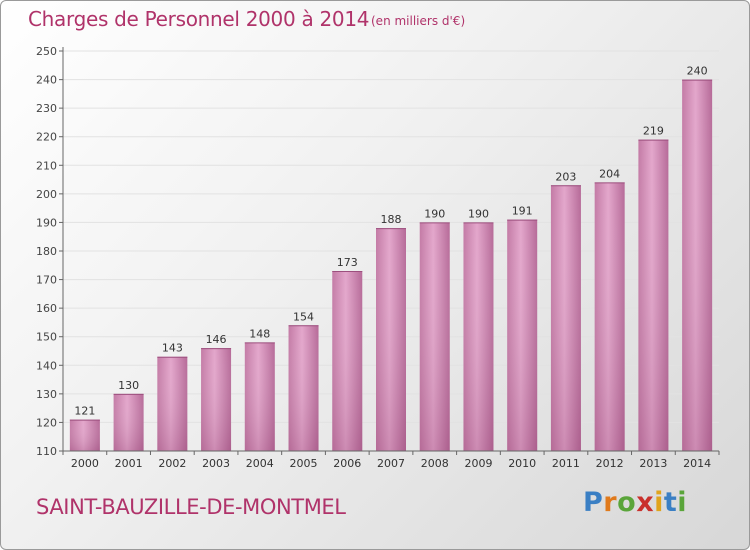 The image size is (750, 550). What do you see at coordinates (46, 165) in the screenshot?
I see `y-tick-label: 210` at bounding box center [46, 165].